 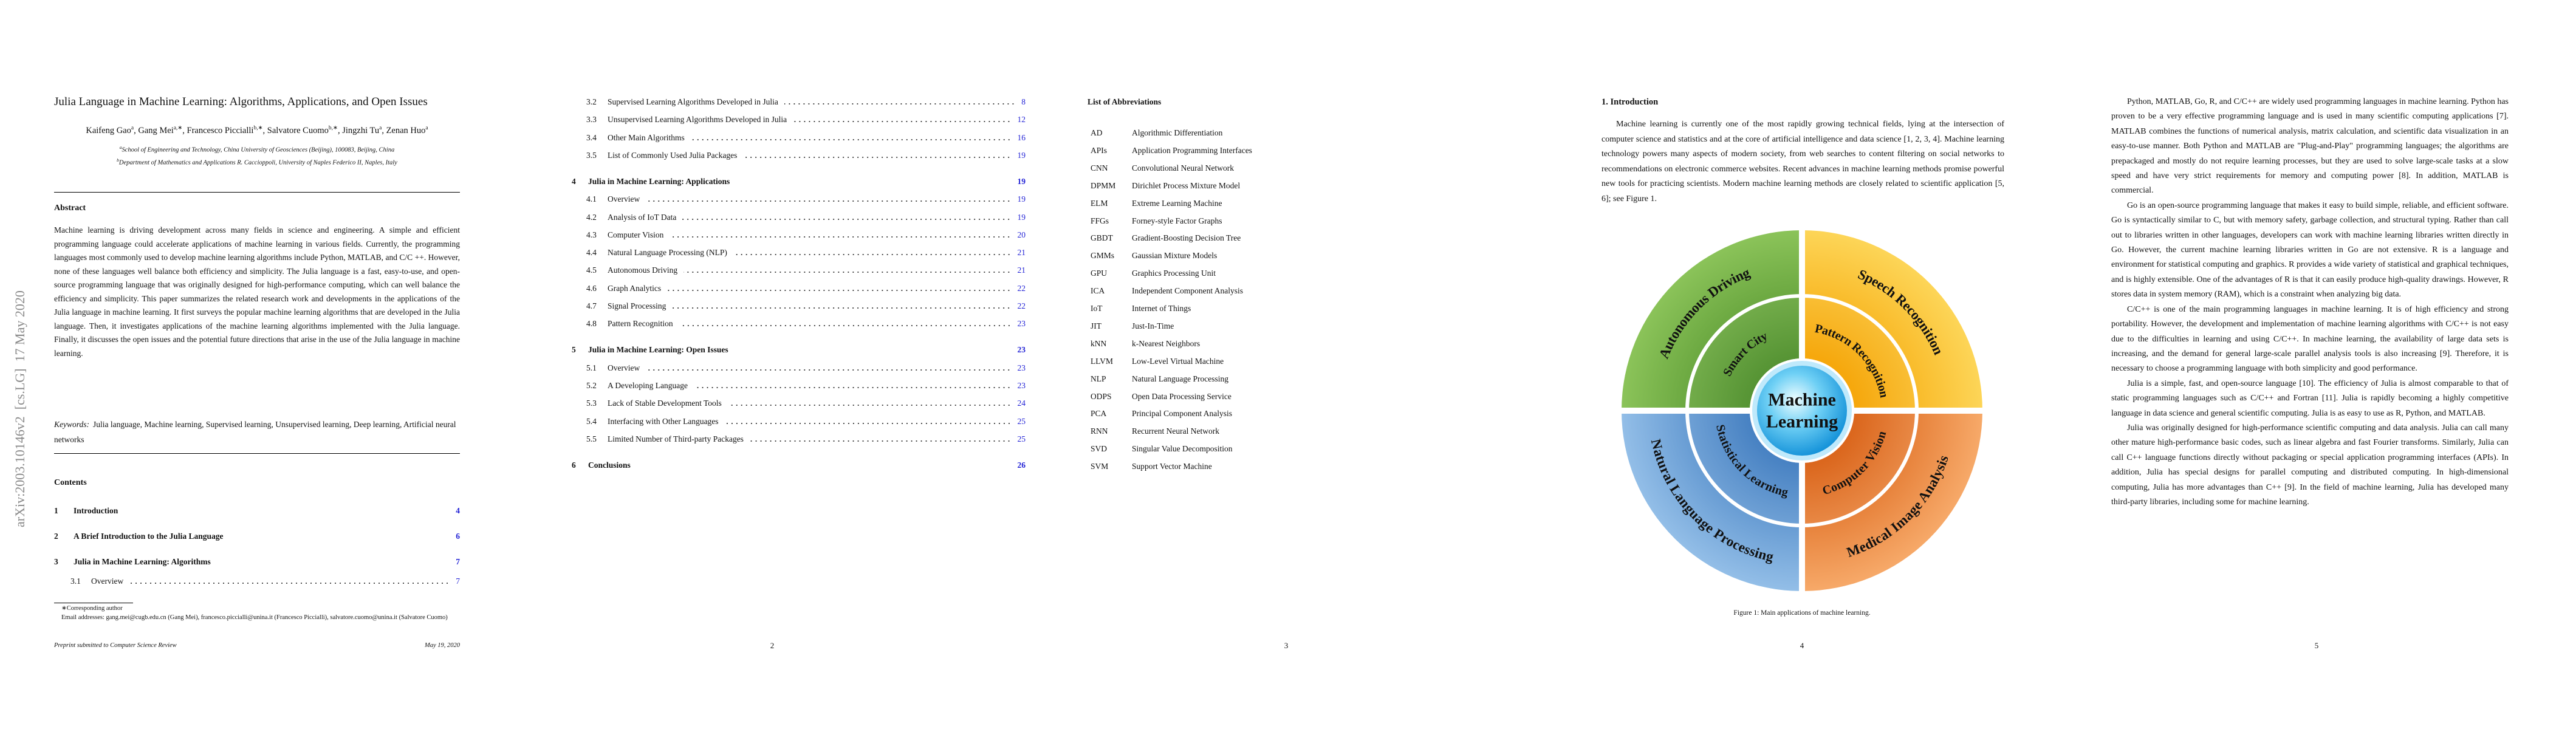 I want to click on toc-number: 3.5, so click(x=591, y=155).